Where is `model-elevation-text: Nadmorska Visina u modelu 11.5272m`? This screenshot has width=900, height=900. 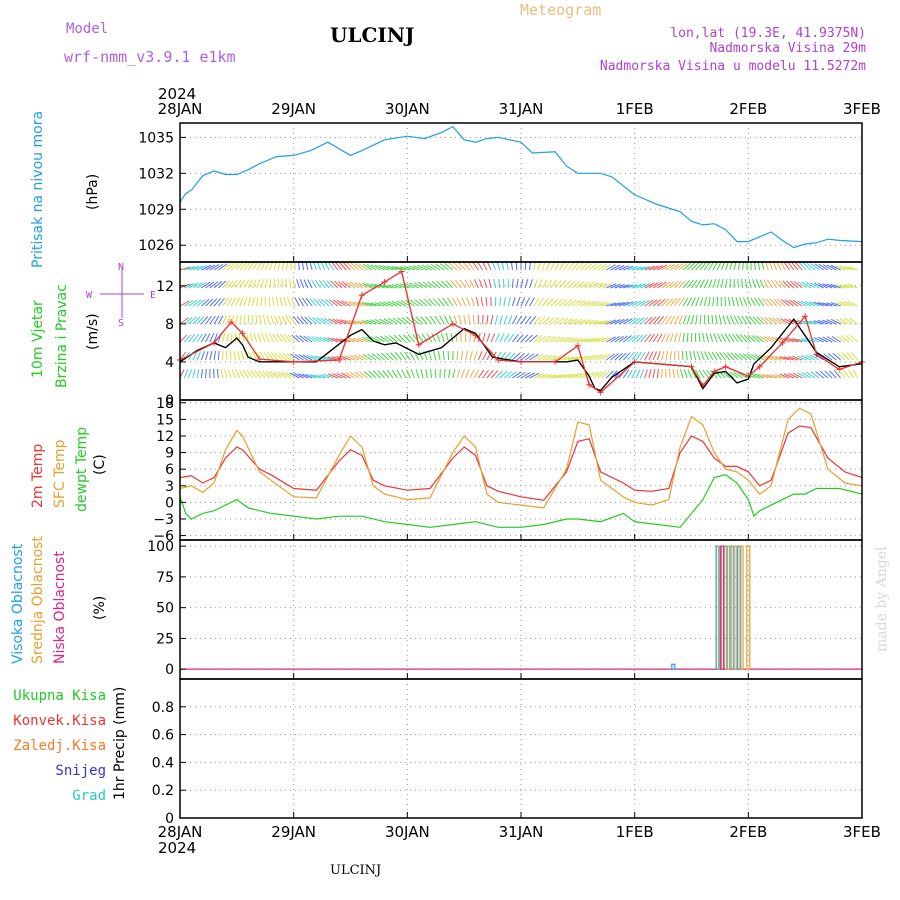
model-elevation-text: Nadmorska Visina u modelu 11.5272m is located at coordinates (733, 66).